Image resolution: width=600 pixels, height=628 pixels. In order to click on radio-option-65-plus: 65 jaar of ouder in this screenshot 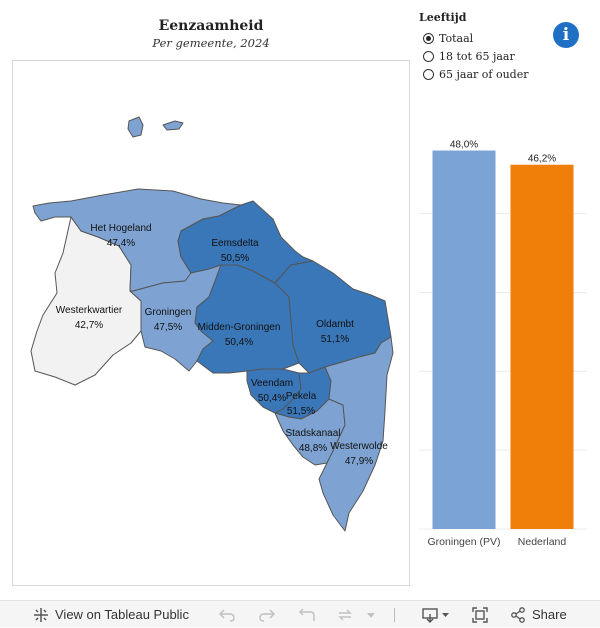, I will do `click(475, 74)`.